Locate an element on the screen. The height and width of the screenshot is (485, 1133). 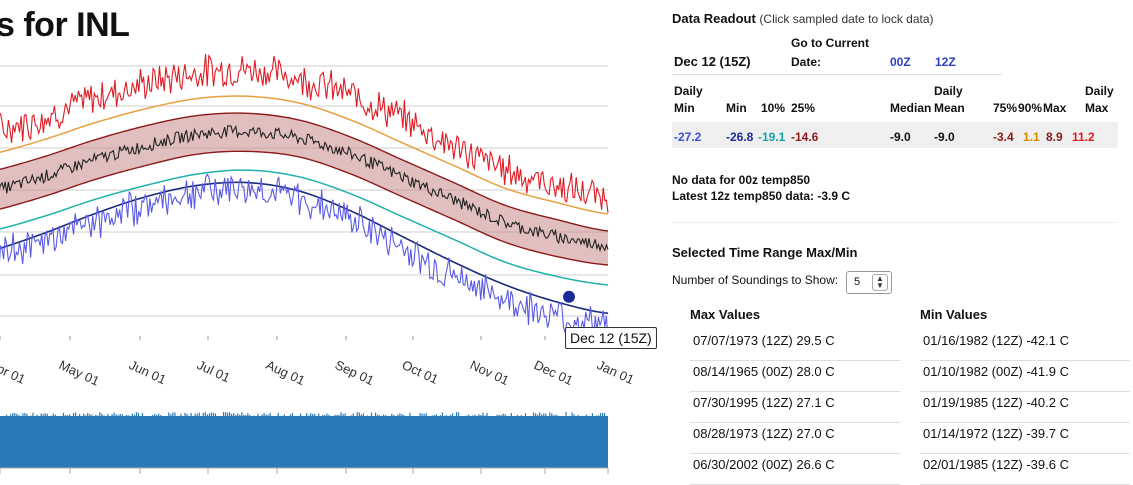
val-daily-max: 11.2 is located at coordinates (1083, 137).